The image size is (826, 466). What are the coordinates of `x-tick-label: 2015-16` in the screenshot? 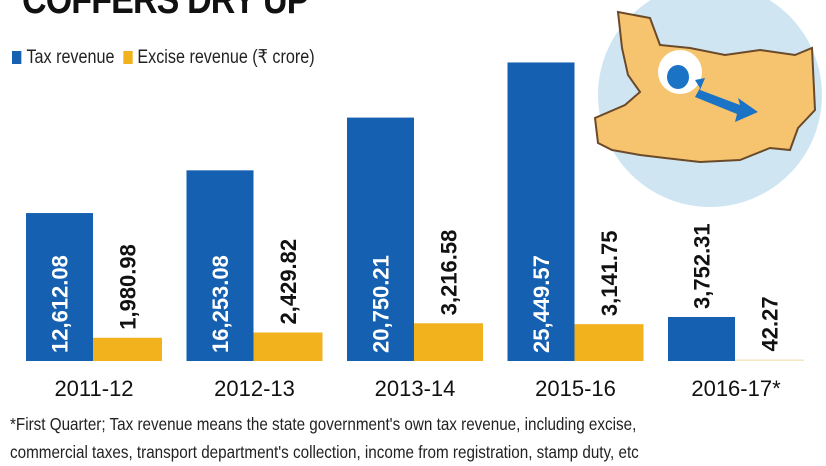 It's located at (575, 388).